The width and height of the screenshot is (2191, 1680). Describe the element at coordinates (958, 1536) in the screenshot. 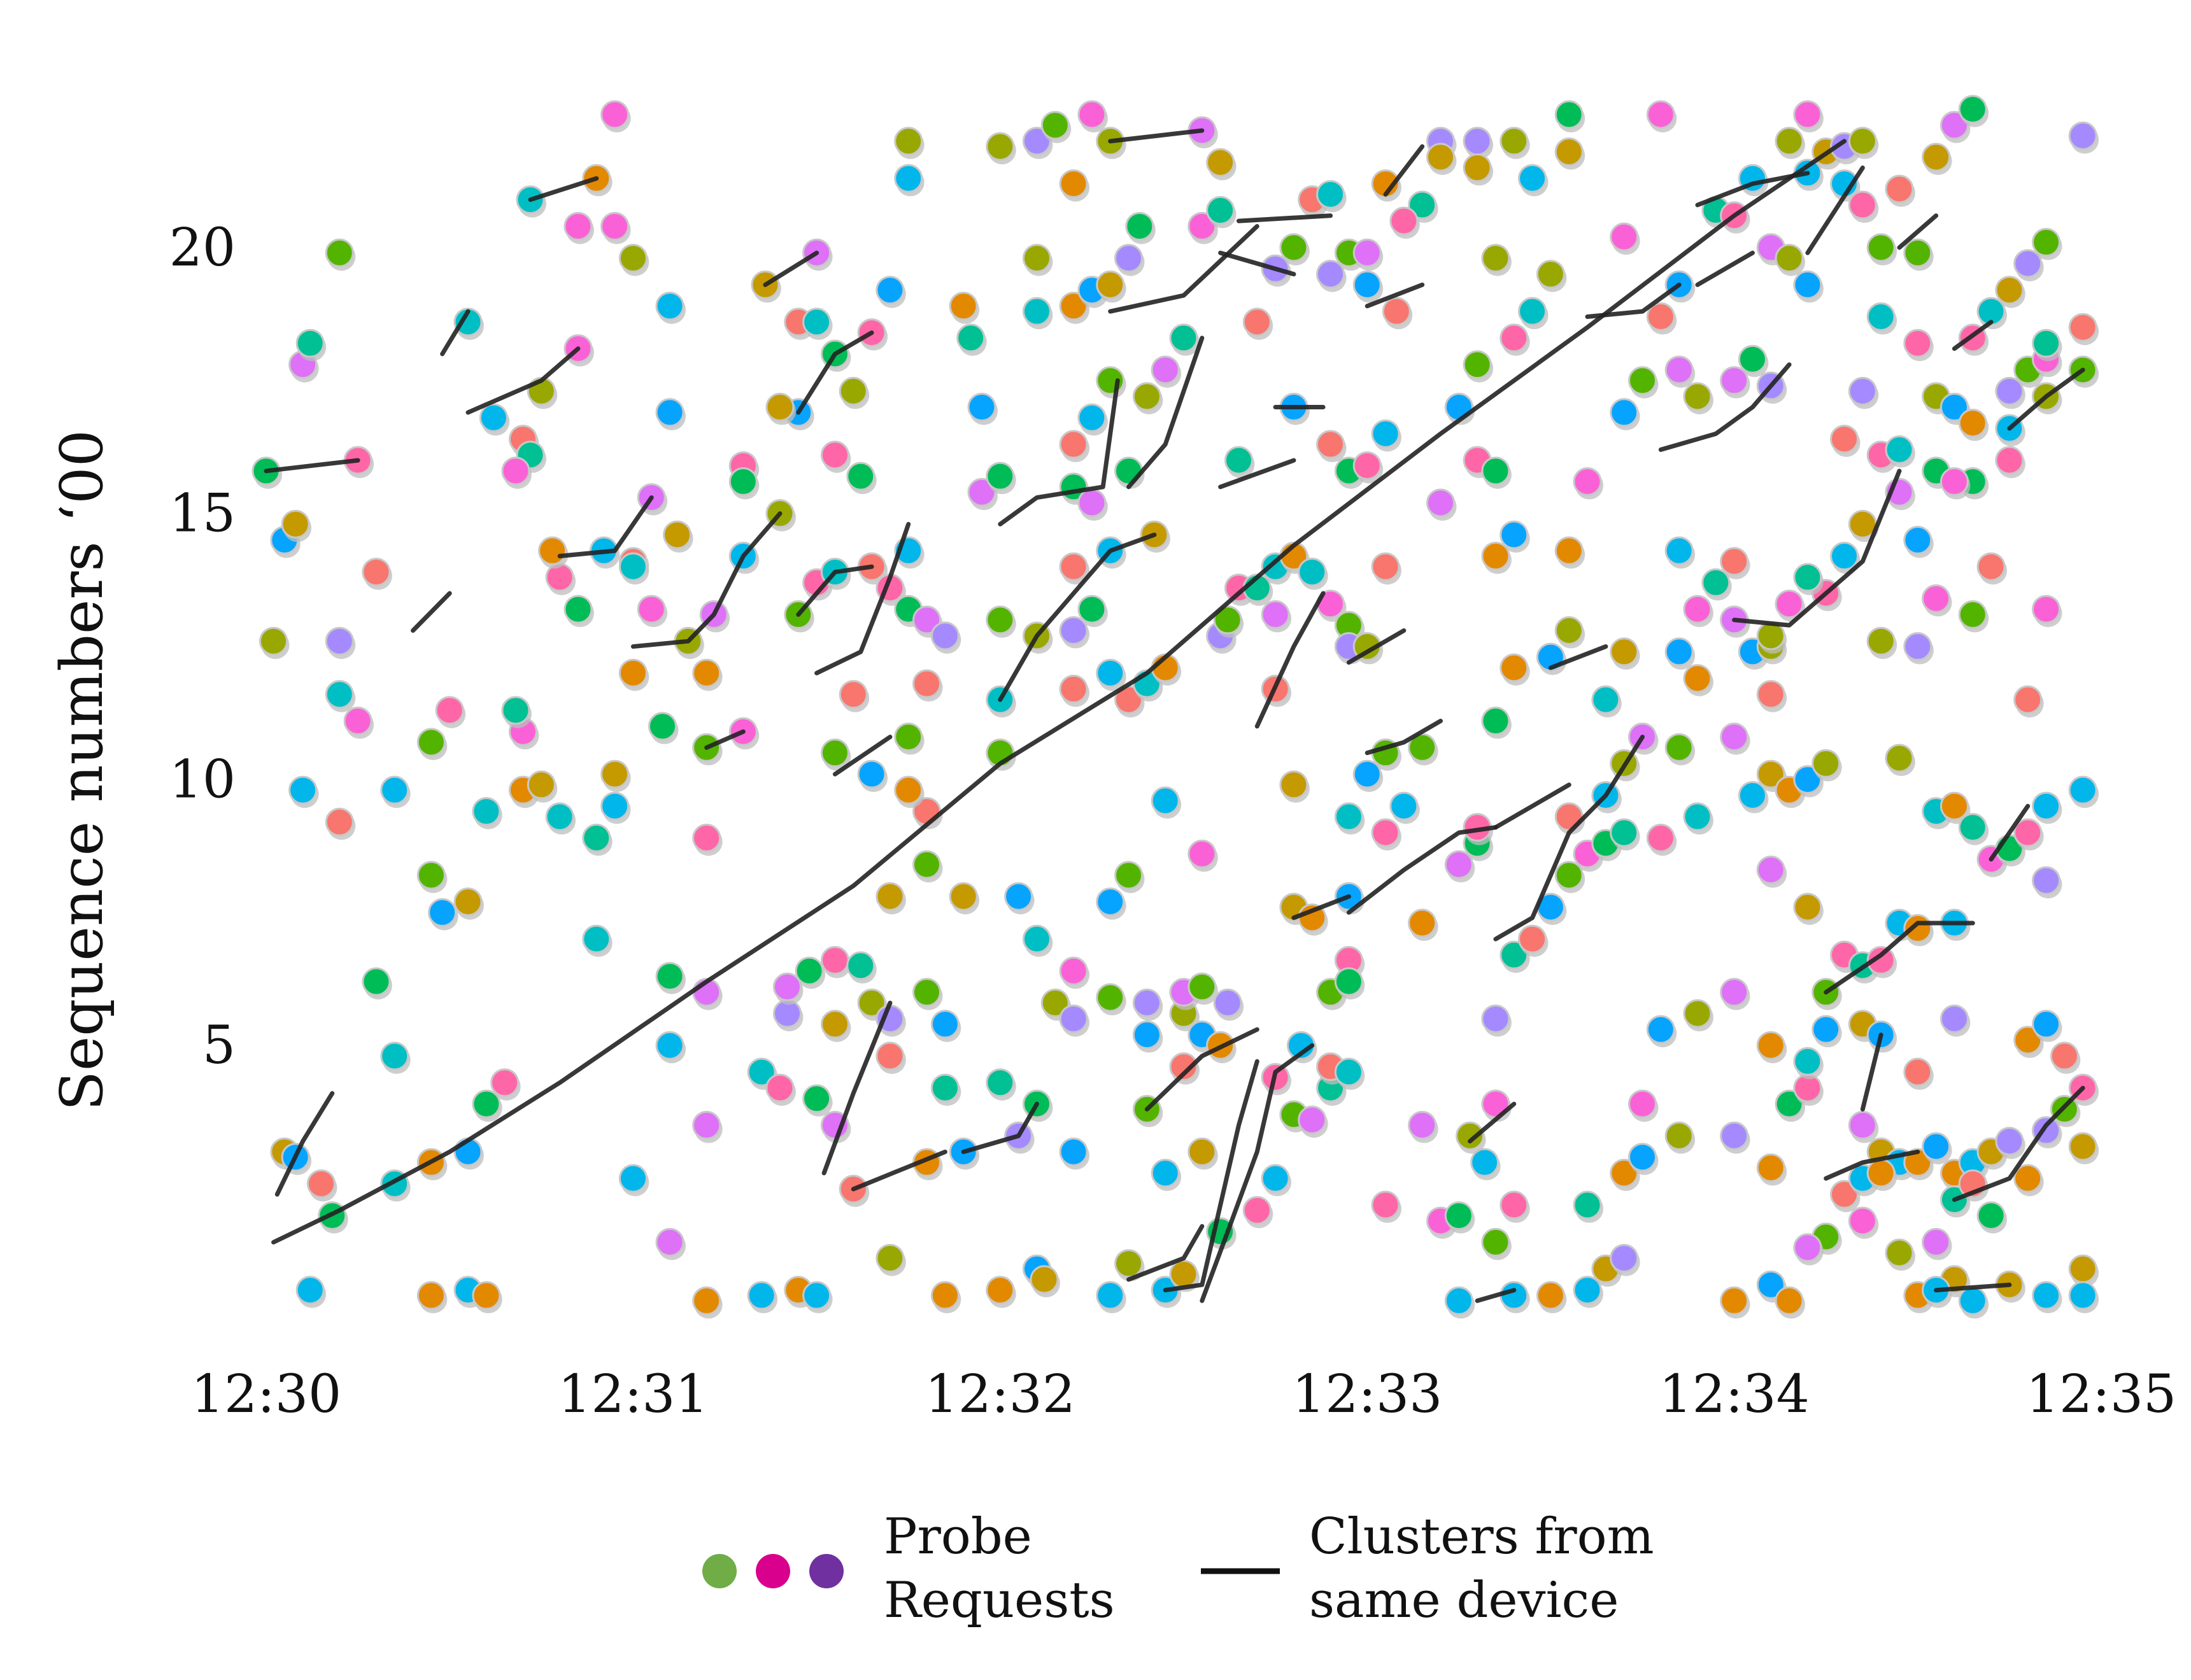

I see `legend-probe-label-line1: Probe` at that location.